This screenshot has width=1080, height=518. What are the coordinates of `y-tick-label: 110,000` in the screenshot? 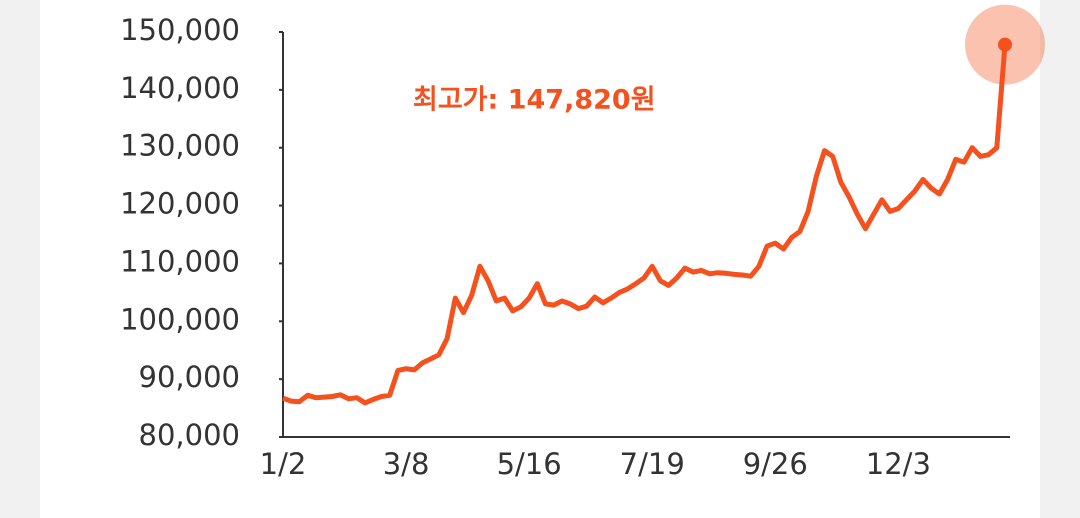 It's located at (180, 261).